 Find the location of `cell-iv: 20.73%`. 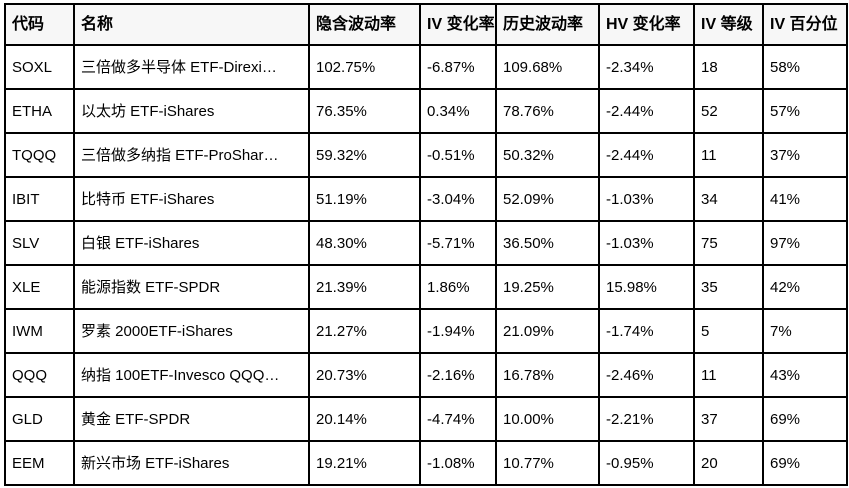

cell-iv: 20.73% is located at coordinates (364, 375).